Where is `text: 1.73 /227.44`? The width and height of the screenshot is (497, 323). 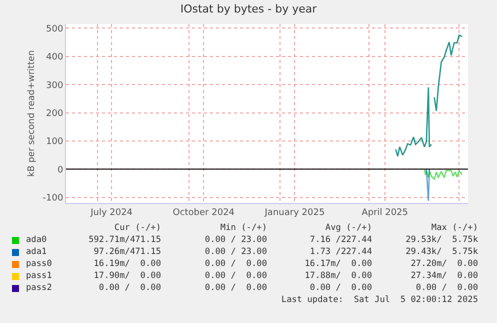 text: 1.73 /227.44 is located at coordinates (341, 252).